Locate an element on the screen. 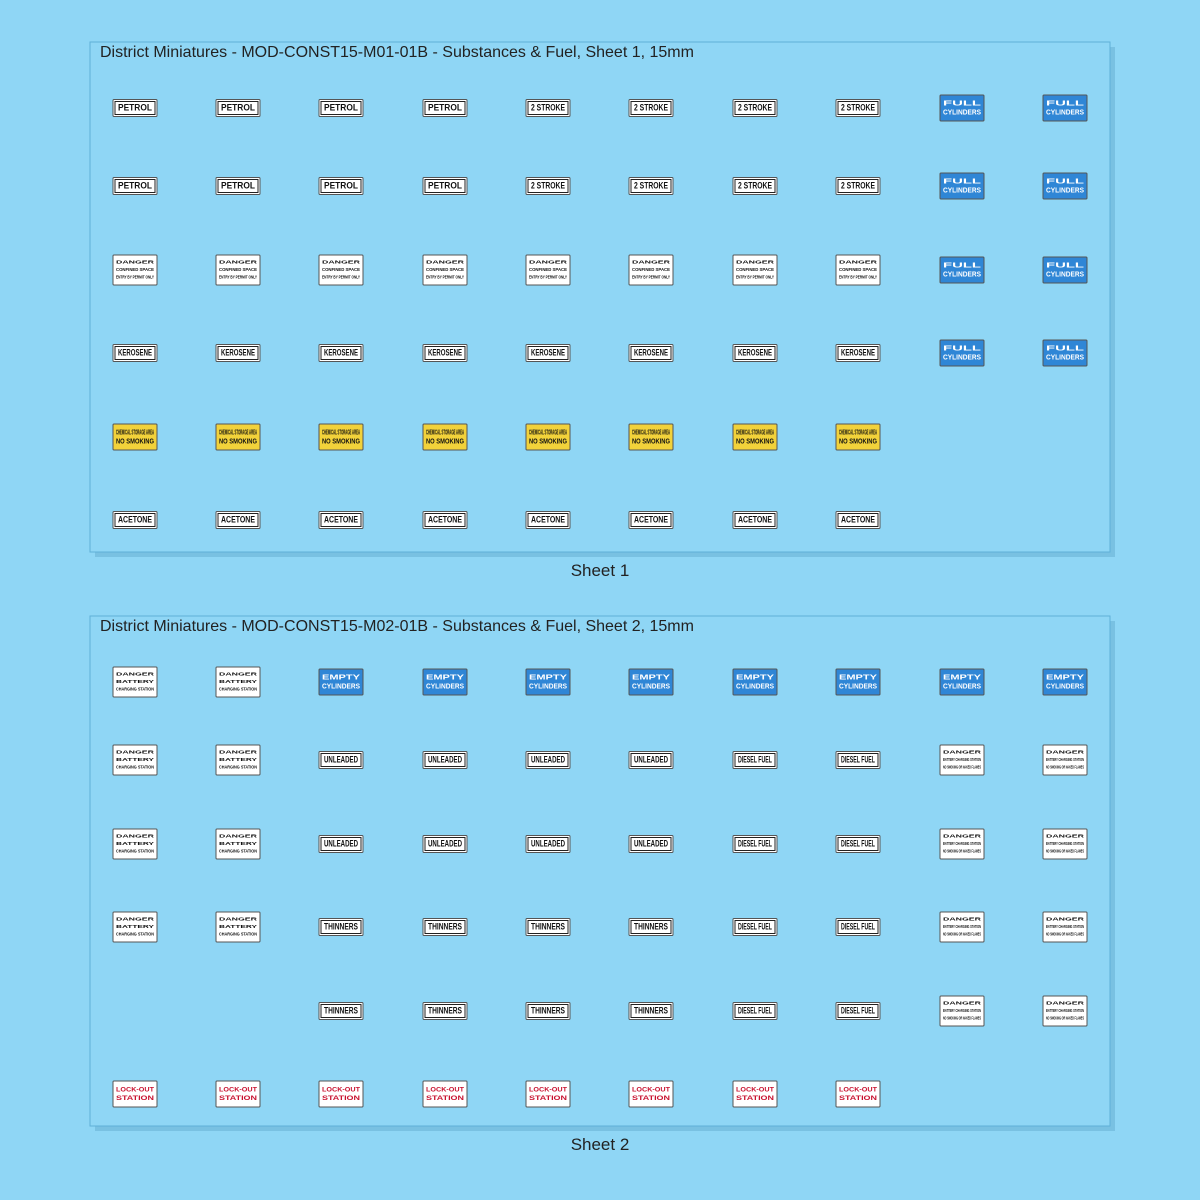 This screenshot has width=1200, height=1200. sign-text: PETROL is located at coordinates (341, 108).